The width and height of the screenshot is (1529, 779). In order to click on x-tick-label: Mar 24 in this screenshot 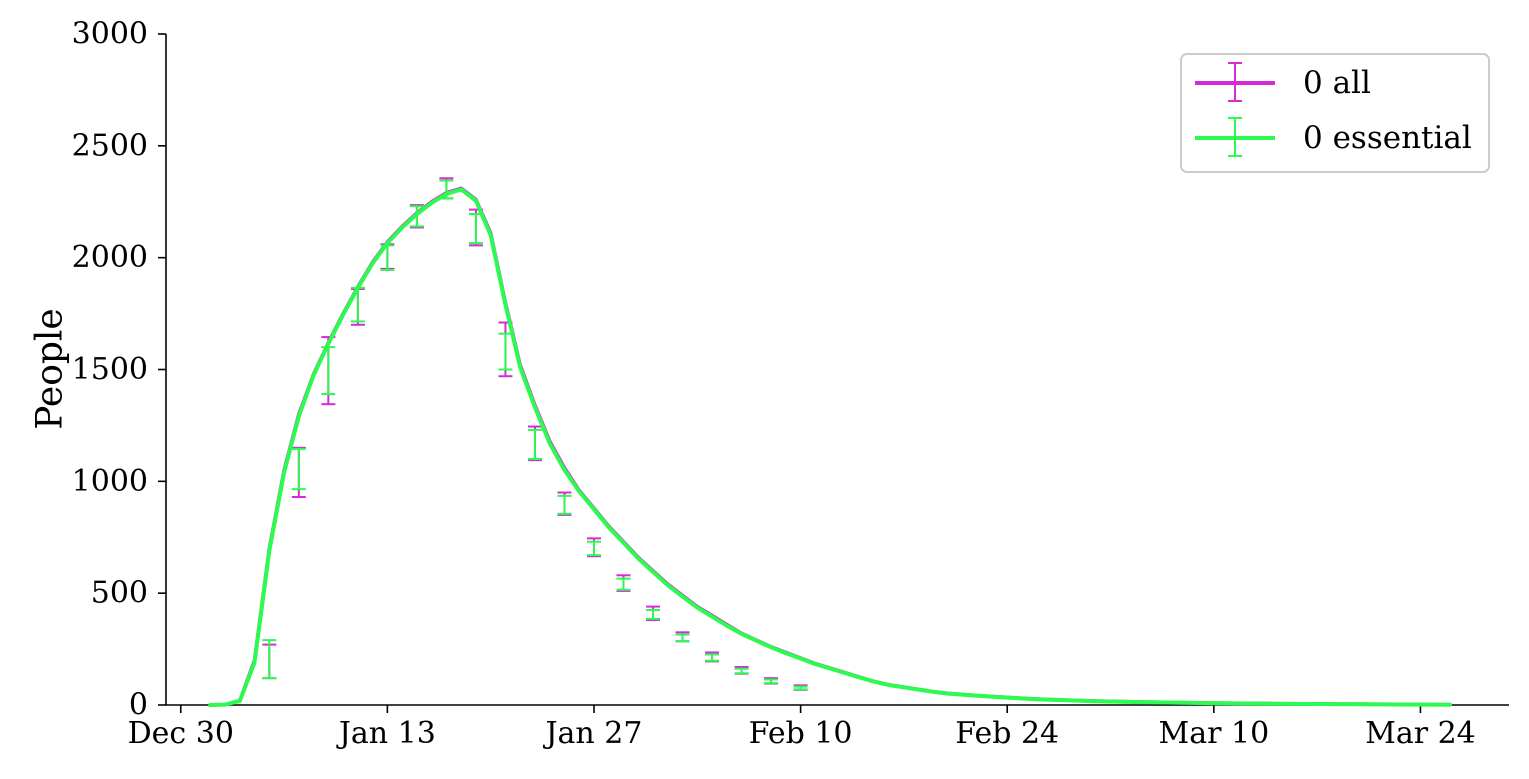, I will do `click(1420, 733)`.